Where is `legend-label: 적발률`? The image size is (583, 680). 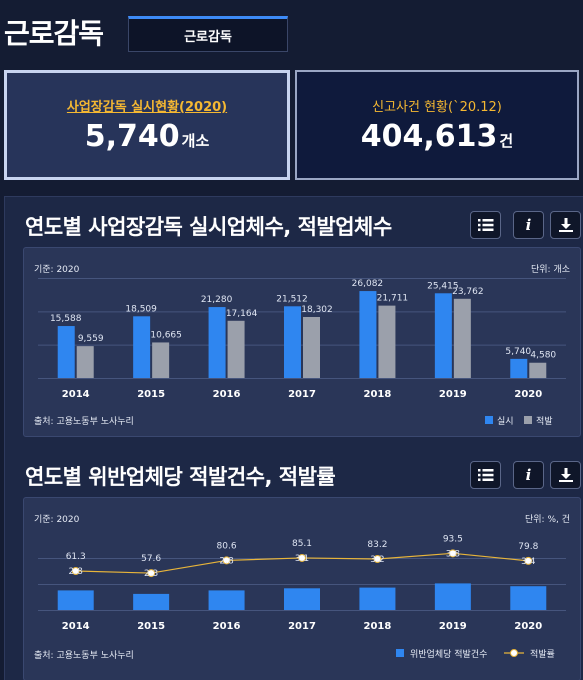 legend-label: 적발률 is located at coordinates (542, 654).